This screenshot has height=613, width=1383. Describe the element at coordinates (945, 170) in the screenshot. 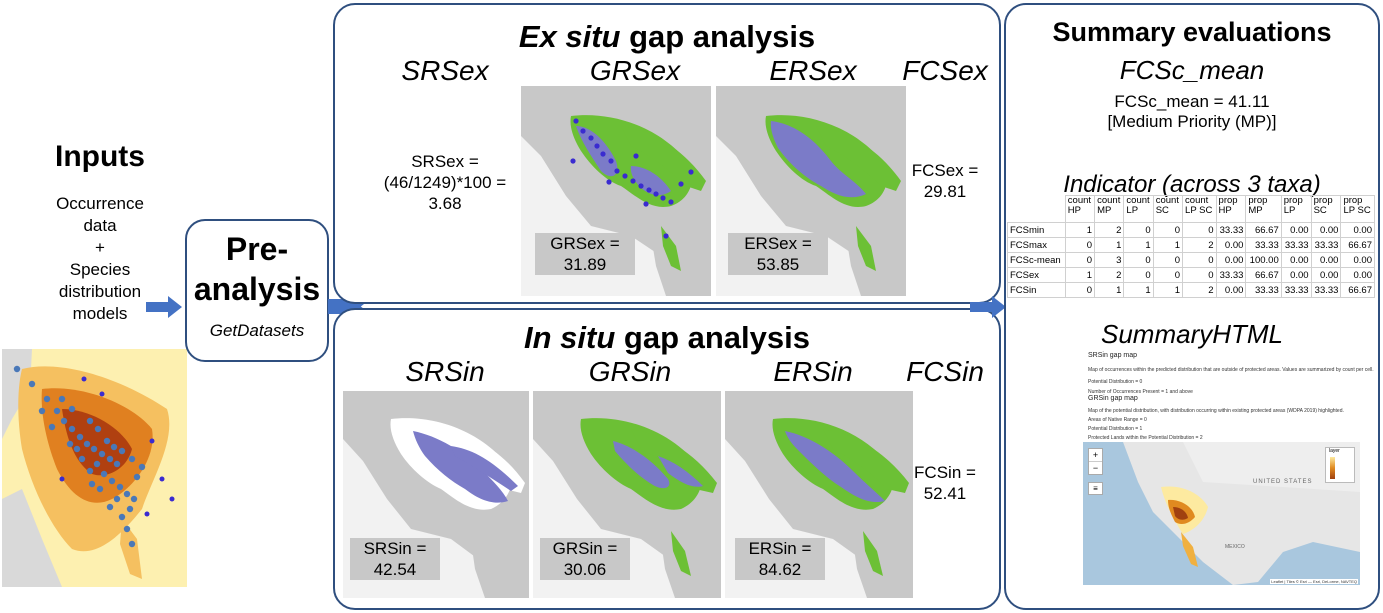

I see `exsitu-fcs-line: FCSex =` at that location.